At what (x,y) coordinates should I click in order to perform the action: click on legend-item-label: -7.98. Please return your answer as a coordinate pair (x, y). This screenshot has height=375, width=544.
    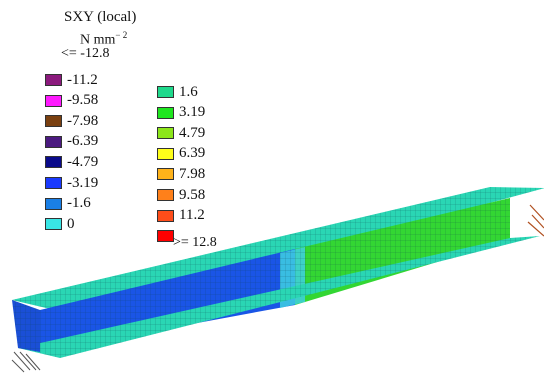
    Looking at the image, I should click on (83, 120).